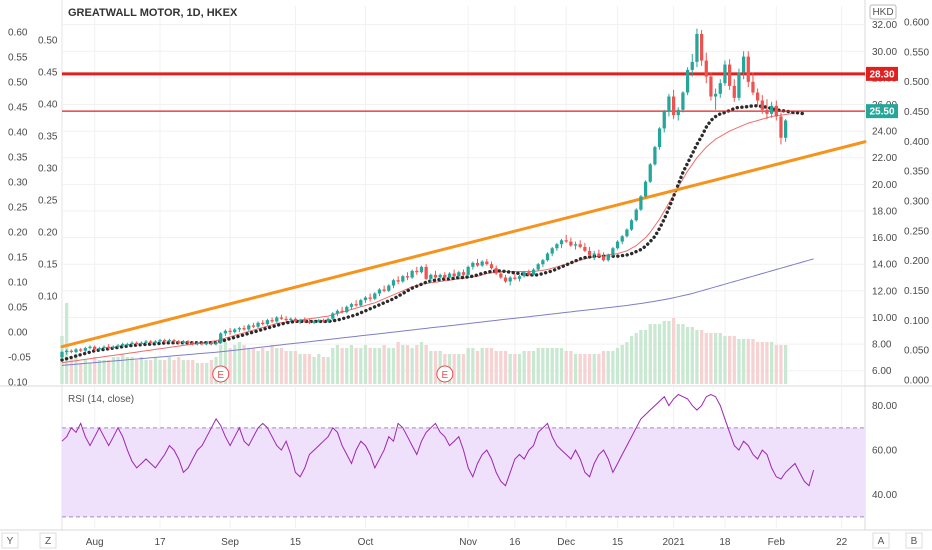 The image size is (932, 550). I want to click on auto-scale-button: A, so click(881, 540).